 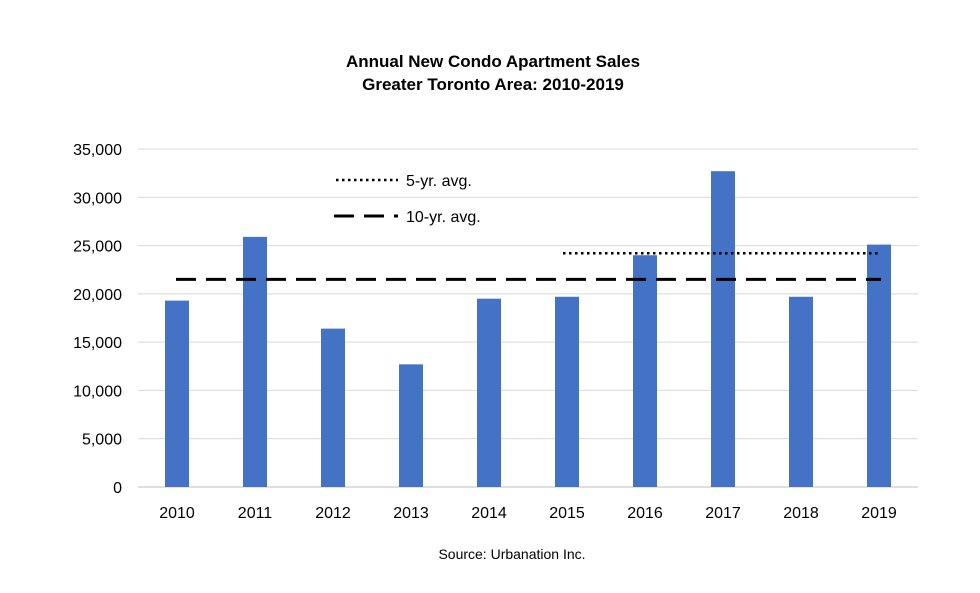 I want to click on bar-2012, so click(x=333, y=407).